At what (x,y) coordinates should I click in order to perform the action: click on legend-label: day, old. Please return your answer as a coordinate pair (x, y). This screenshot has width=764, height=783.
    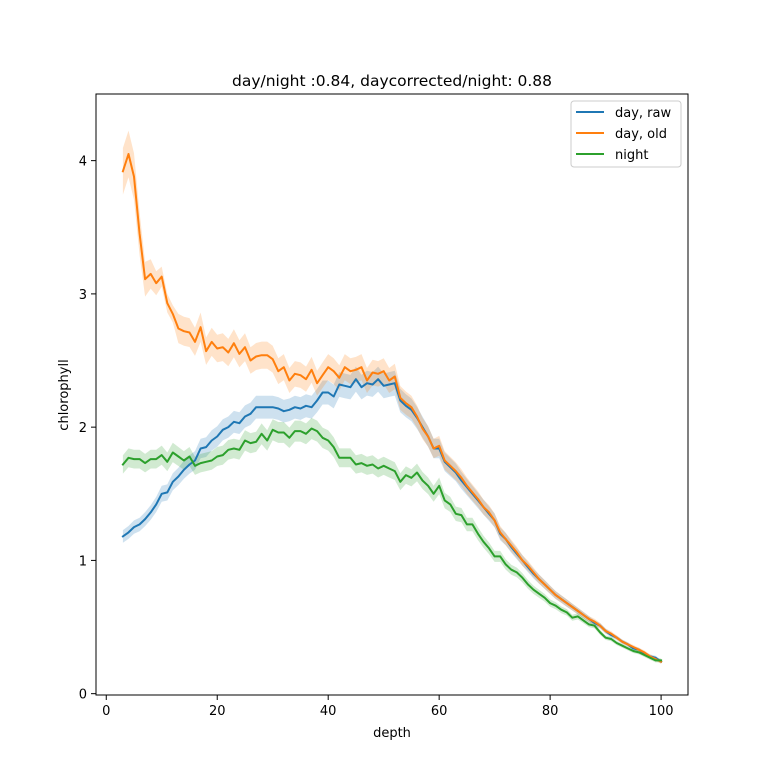
    Looking at the image, I should click on (641, 134).